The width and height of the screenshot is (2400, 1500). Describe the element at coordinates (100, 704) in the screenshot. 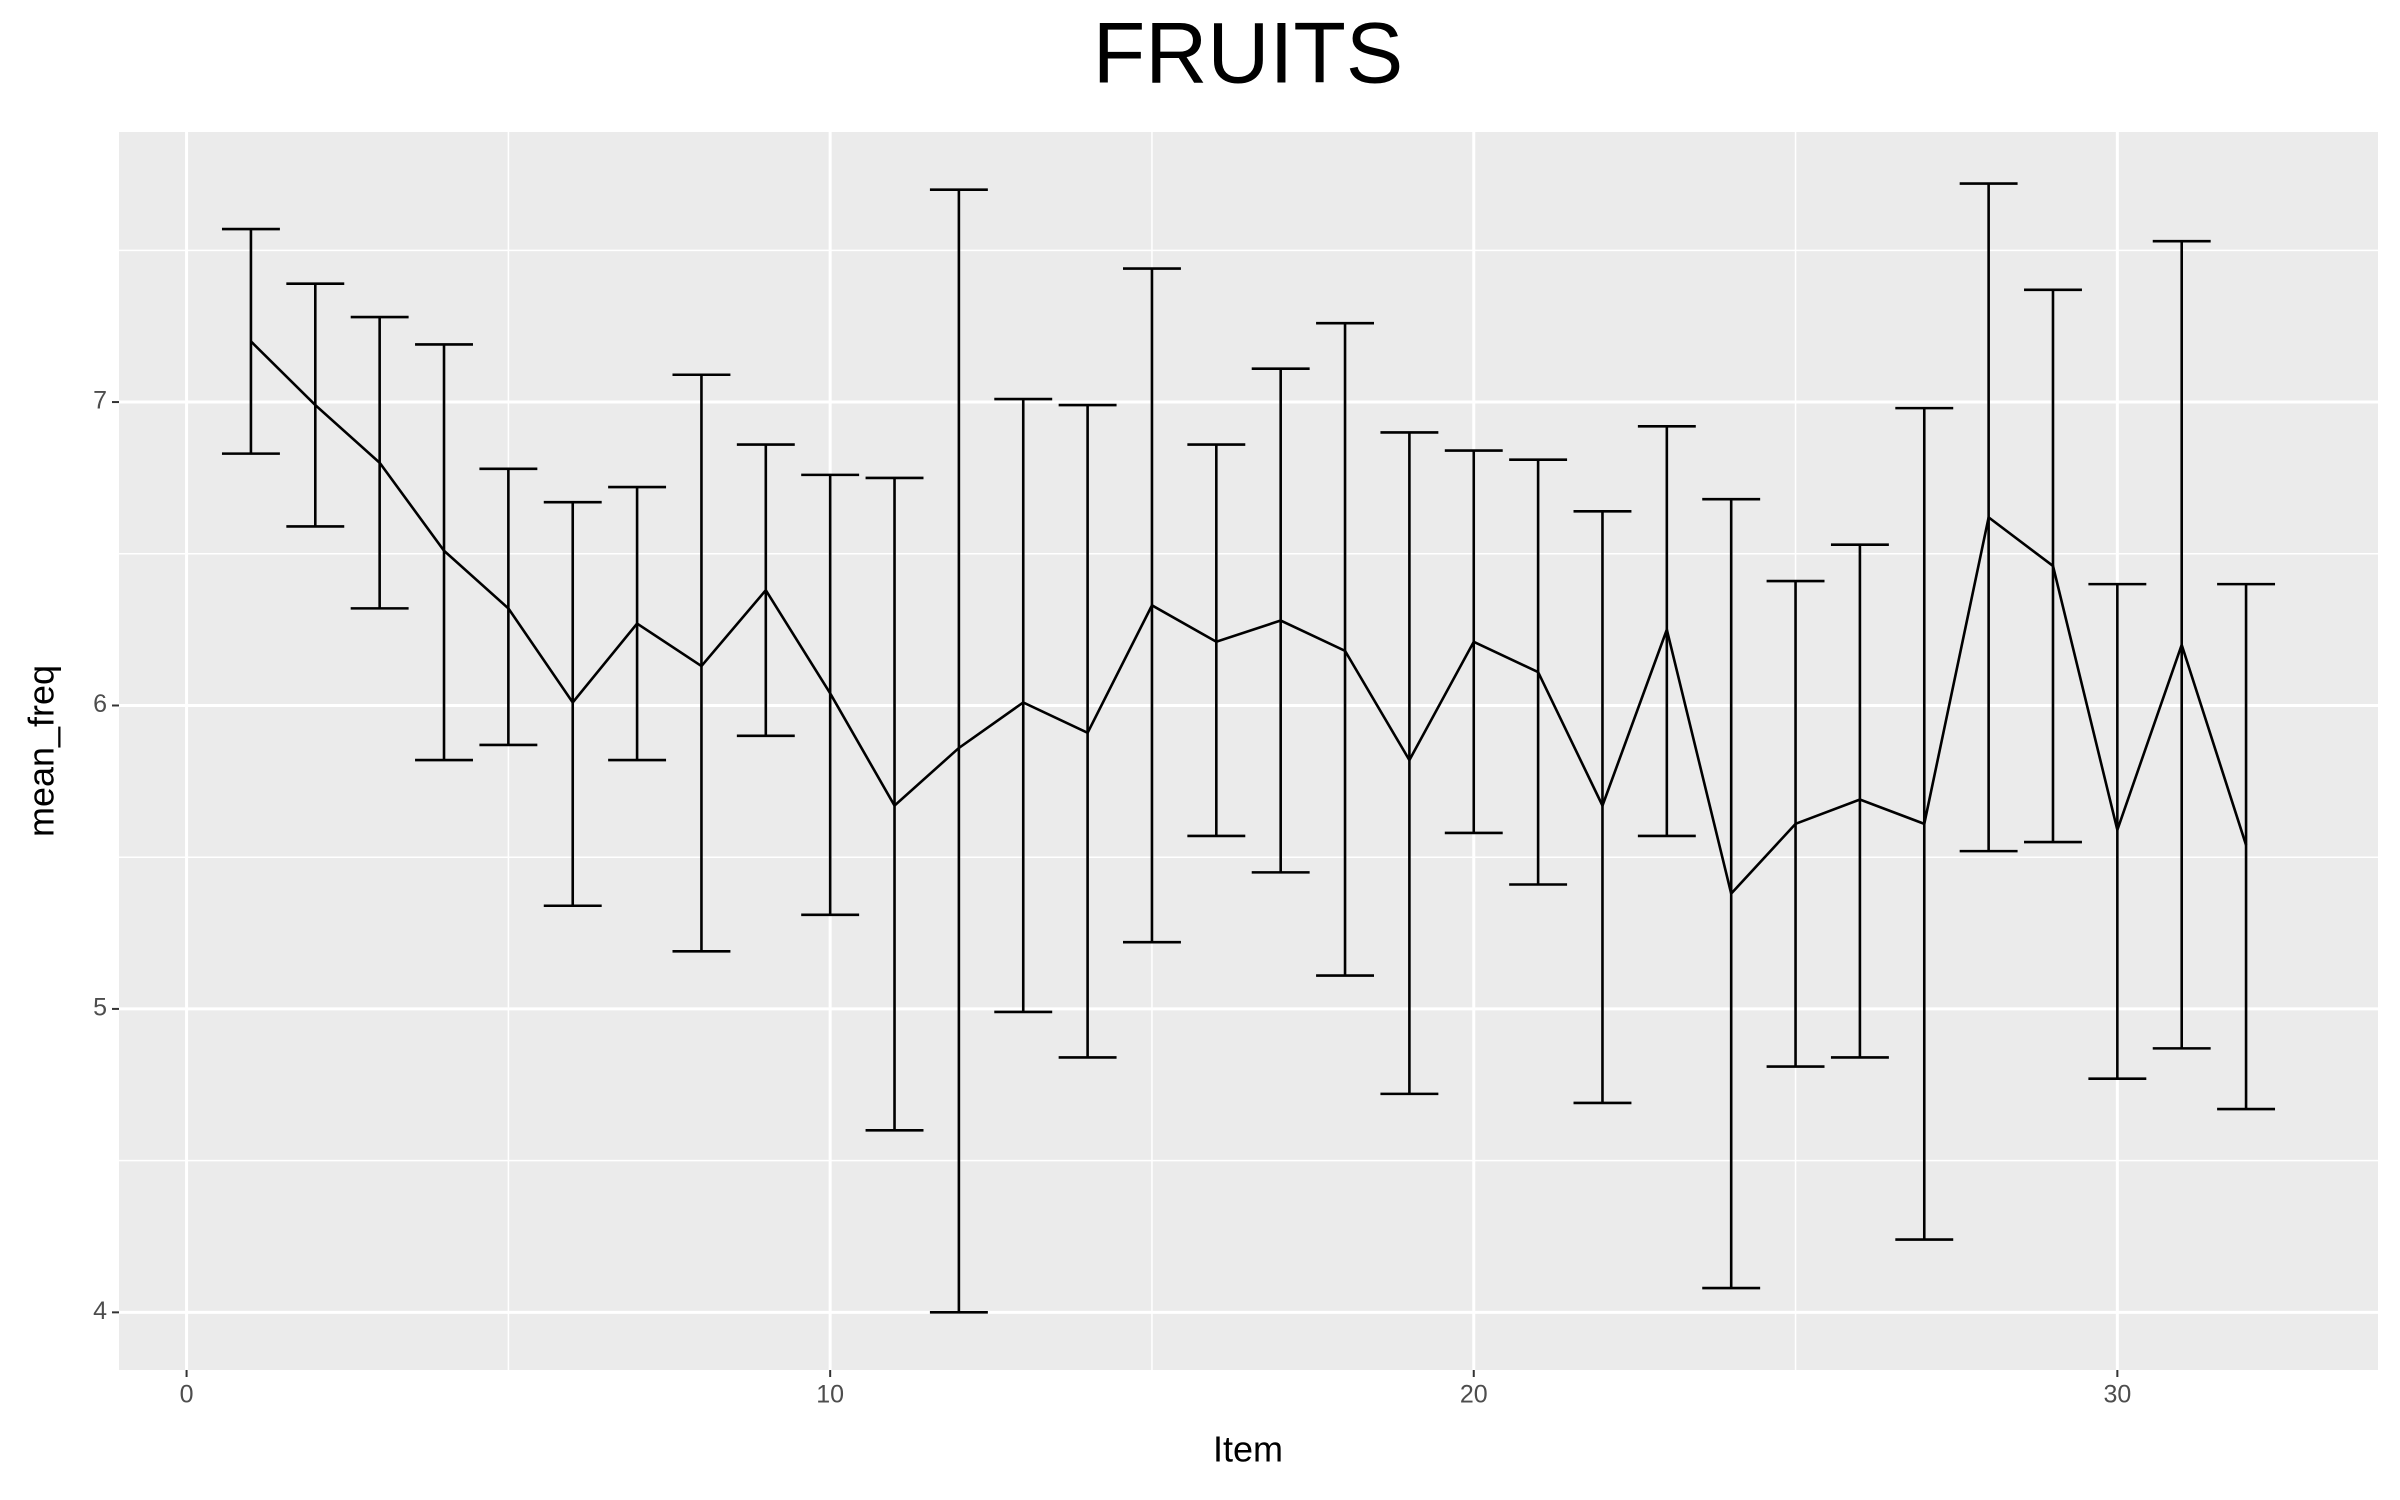

I see `y-tick-label: 6` at that location.